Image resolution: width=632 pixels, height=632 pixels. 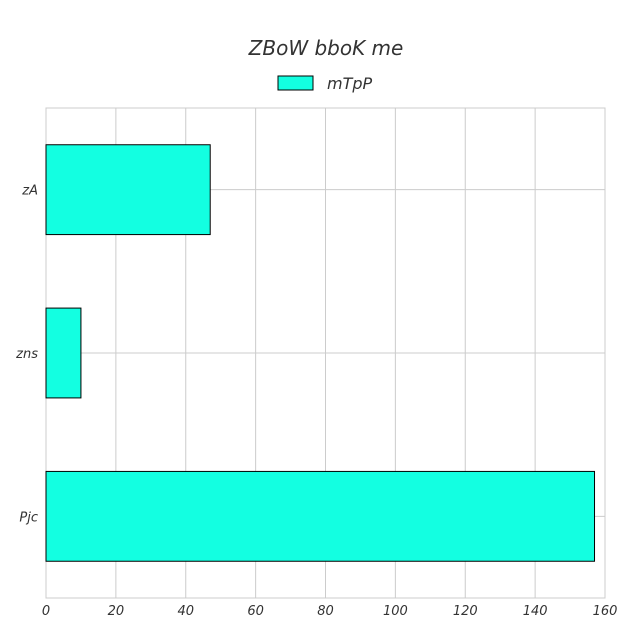 What do you see at coordinates (325, 611) in the screenshot?
I see `x-tick-label: 80` at bounding box center [325, 611].